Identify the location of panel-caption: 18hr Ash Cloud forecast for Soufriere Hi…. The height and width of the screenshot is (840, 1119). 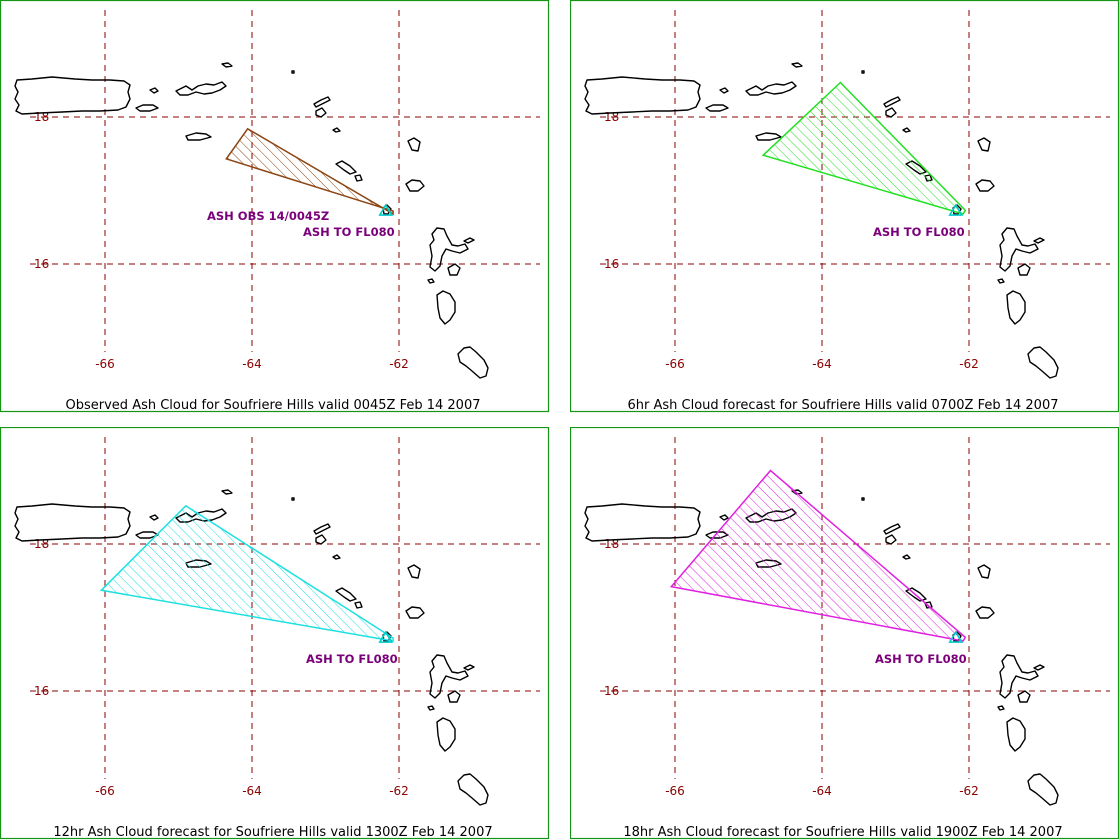
(842, 832).